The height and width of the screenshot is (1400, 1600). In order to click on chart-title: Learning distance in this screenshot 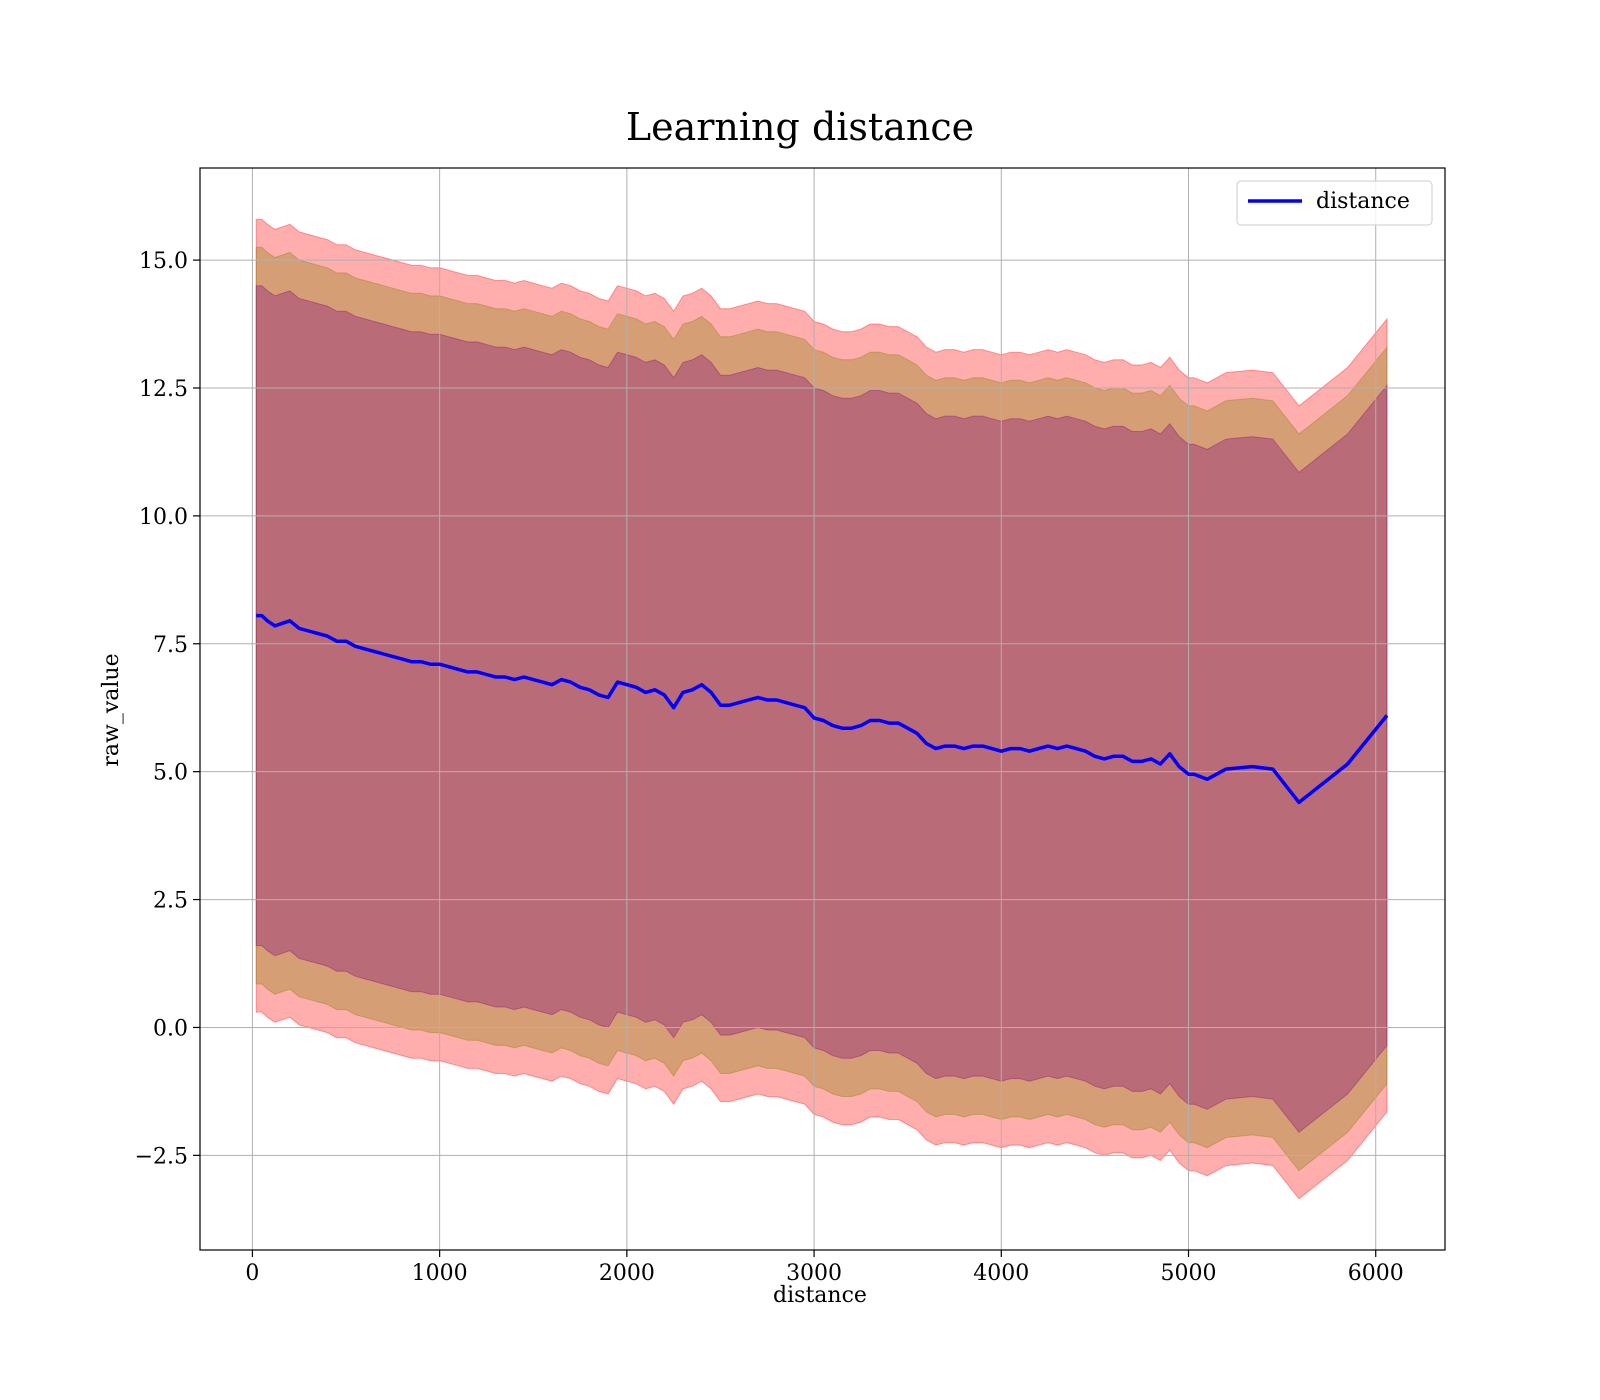, I will do `click(800, 127)`.